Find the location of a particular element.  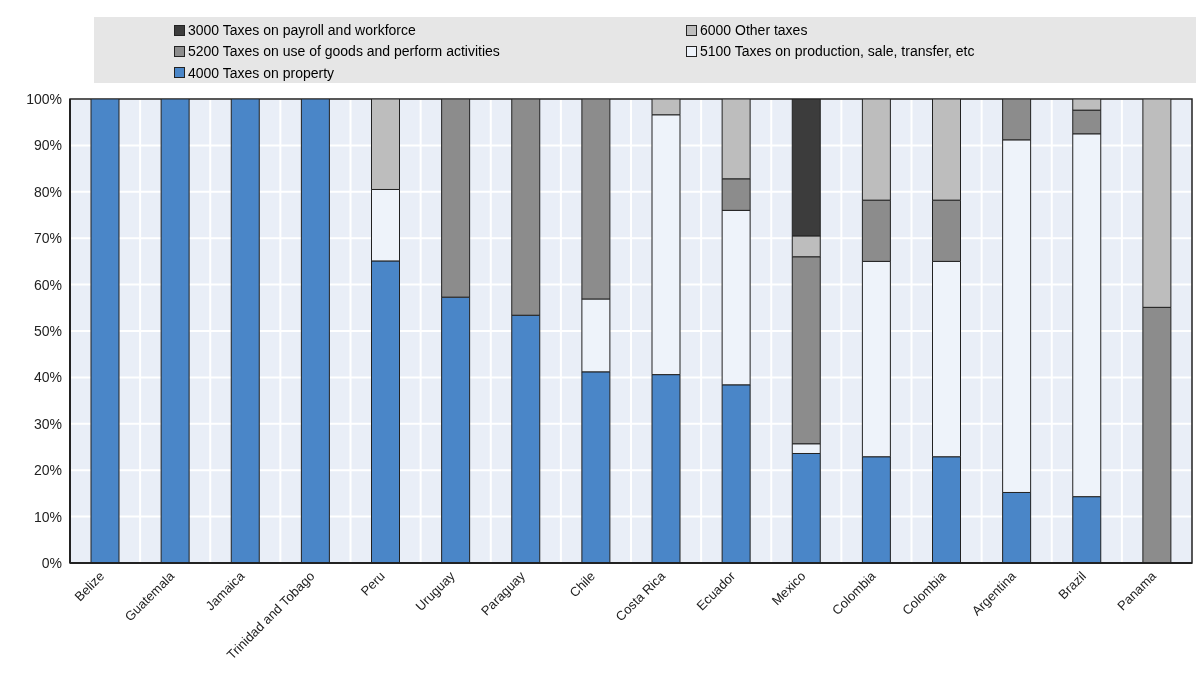

y-tick-label: 40% is located at coordinates (47, 377).